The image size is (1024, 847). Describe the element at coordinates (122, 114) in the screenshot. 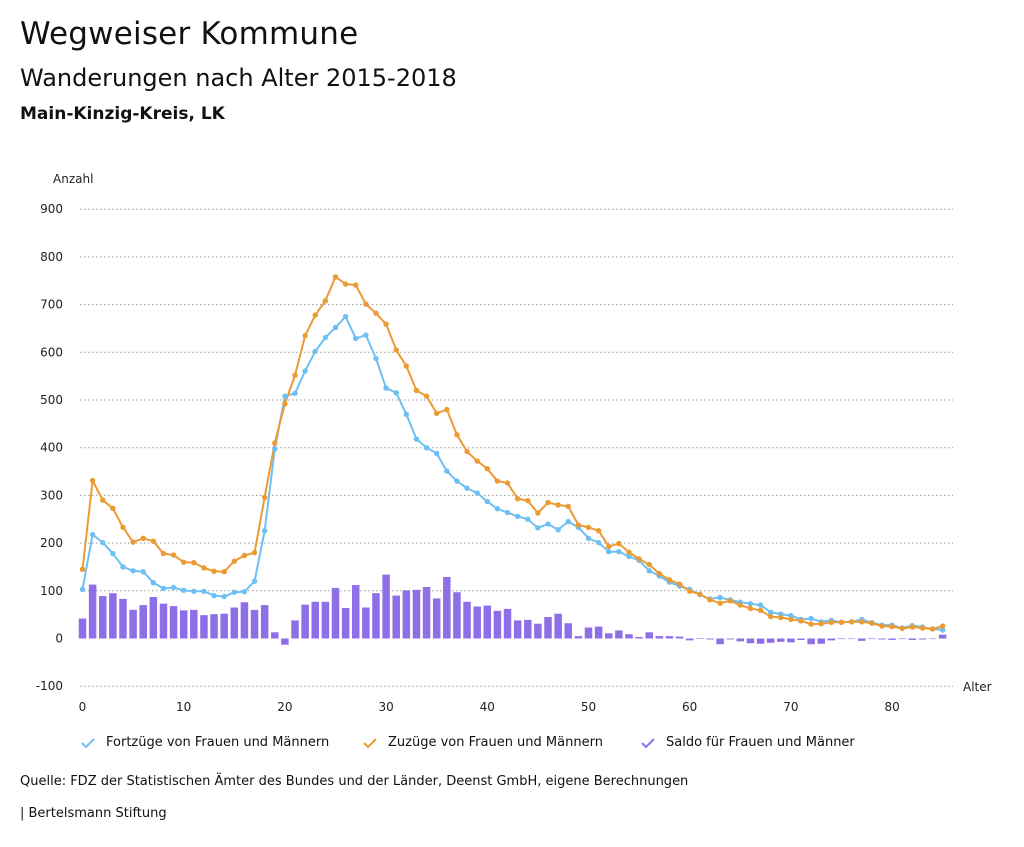

I see `region-label: Main-Kinzig-Kreis, LK` at that location.